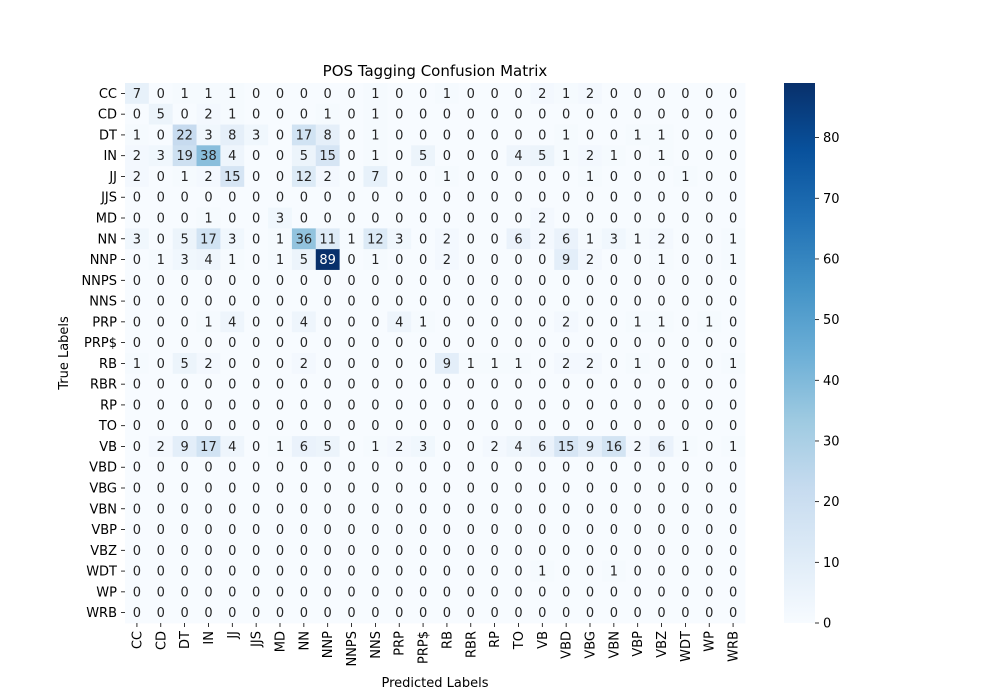 The image size is (1000, 700). I want to click on x-tick-label: NNS, so click(376, 645).